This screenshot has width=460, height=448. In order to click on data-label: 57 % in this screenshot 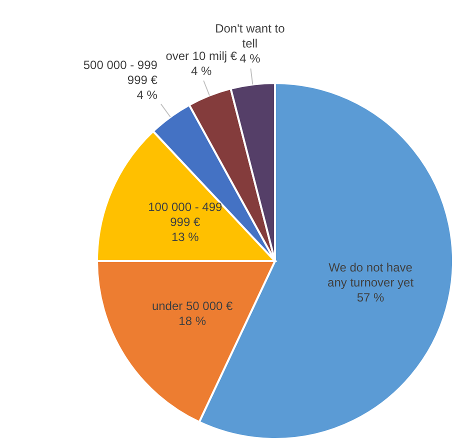, I will do `click(370, 297)`.